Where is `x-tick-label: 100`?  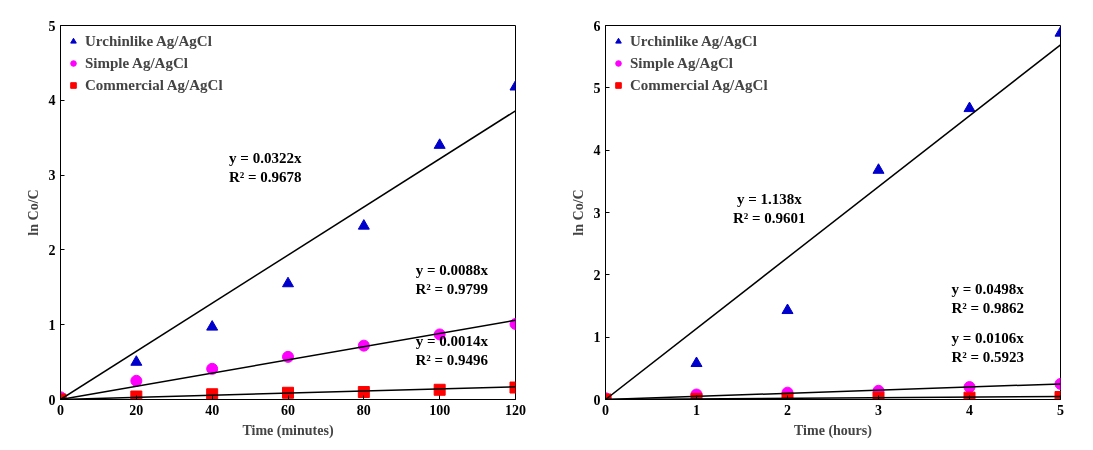
x-tick-label: 100 is located at coordinates (440, 410).